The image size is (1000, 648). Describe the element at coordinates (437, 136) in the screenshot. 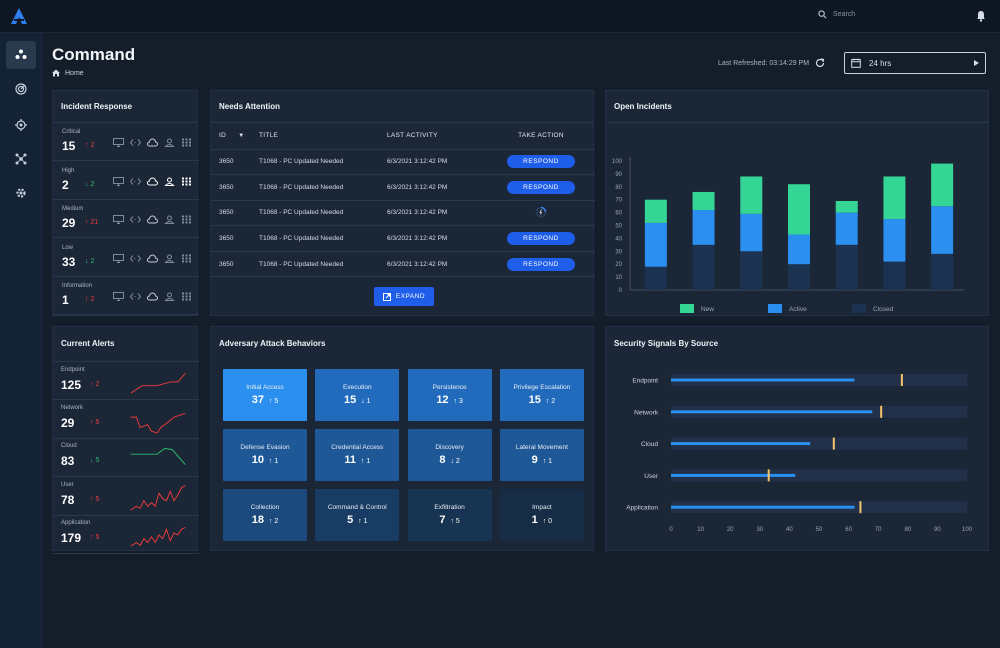

I see `col-last-activity: LAST ACTIVITY` at that location.